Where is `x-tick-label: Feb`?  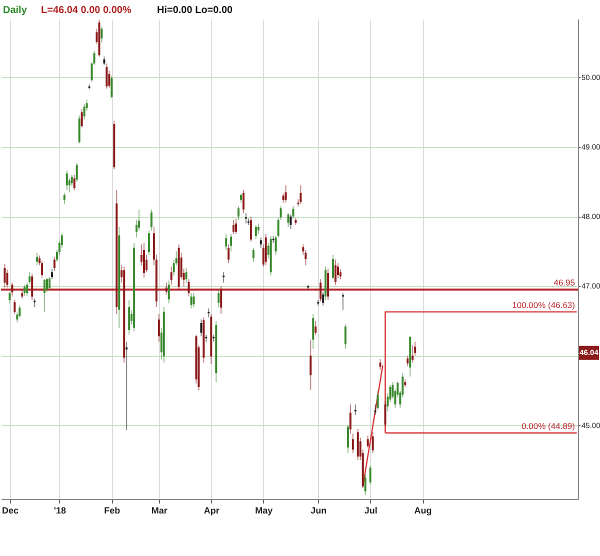 x-tick-label: Feb is located at coordinates (112, 511).